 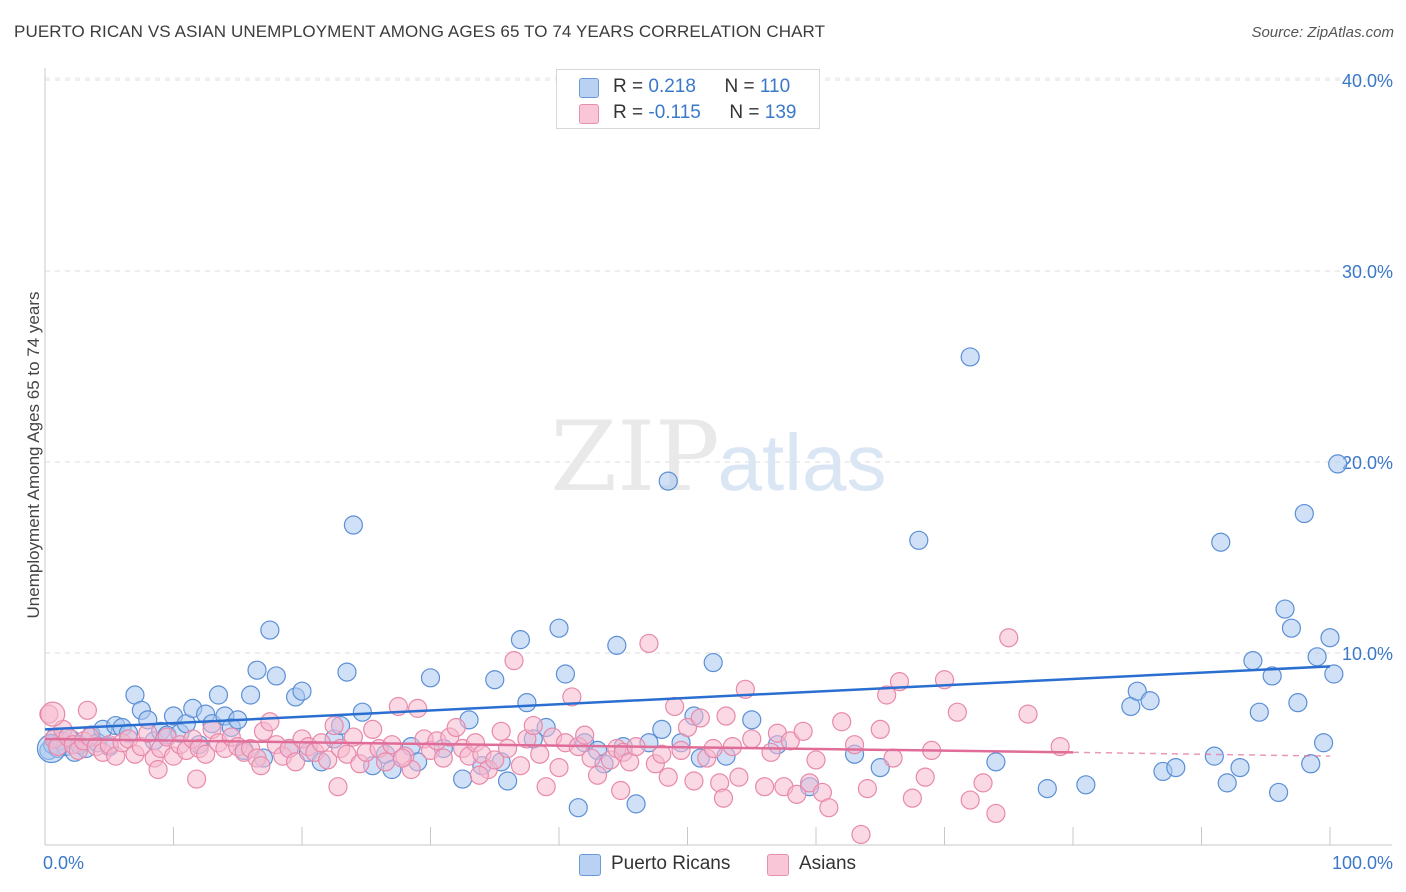 What do you see at coordinates (687, 711) in the screenshot?
I see `trend-lines` at bounding box center [687, 711].